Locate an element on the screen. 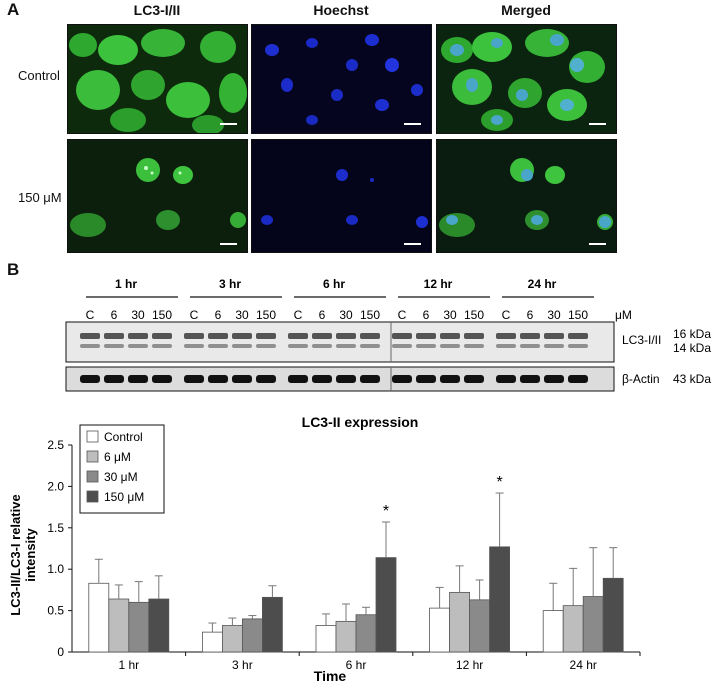 The height and width of the screenshot is (689, 719). column-header-hoechst: Hoechst is located at coordinates (341, 10).